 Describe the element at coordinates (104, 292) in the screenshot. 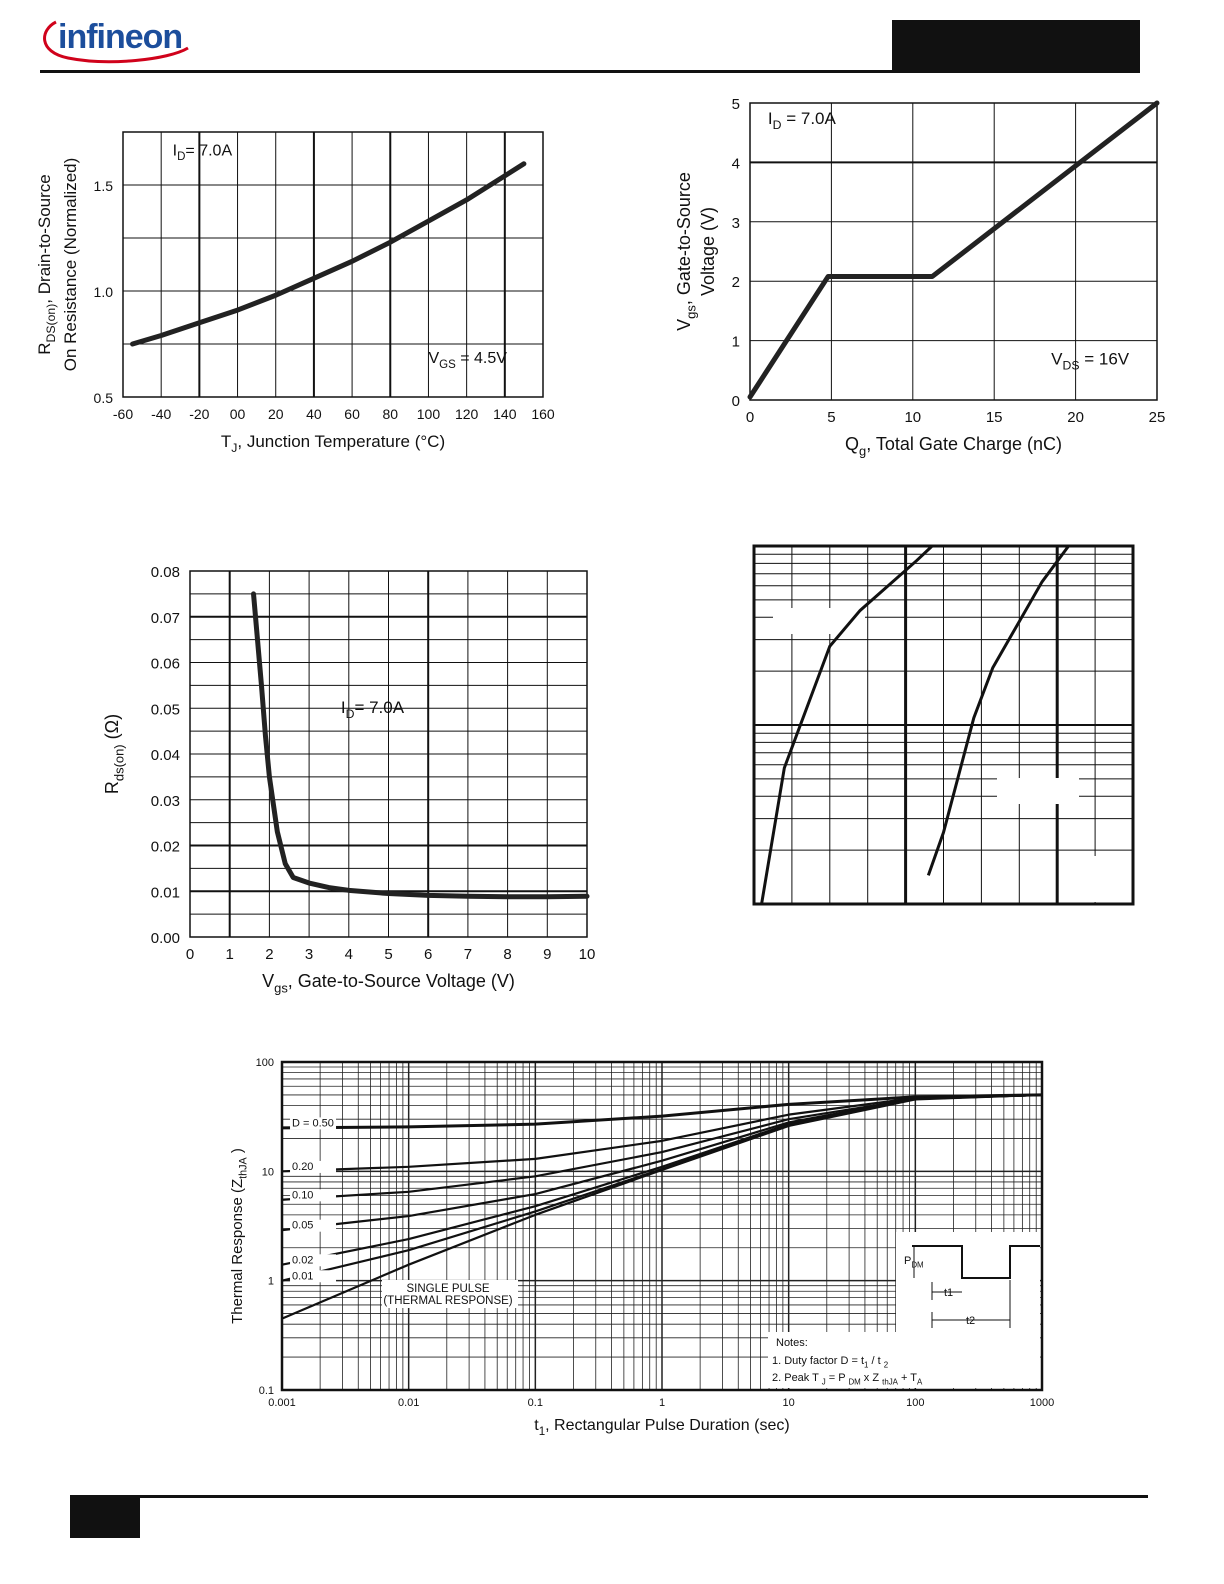

I see `y-tick-label: 1.0` at that location.